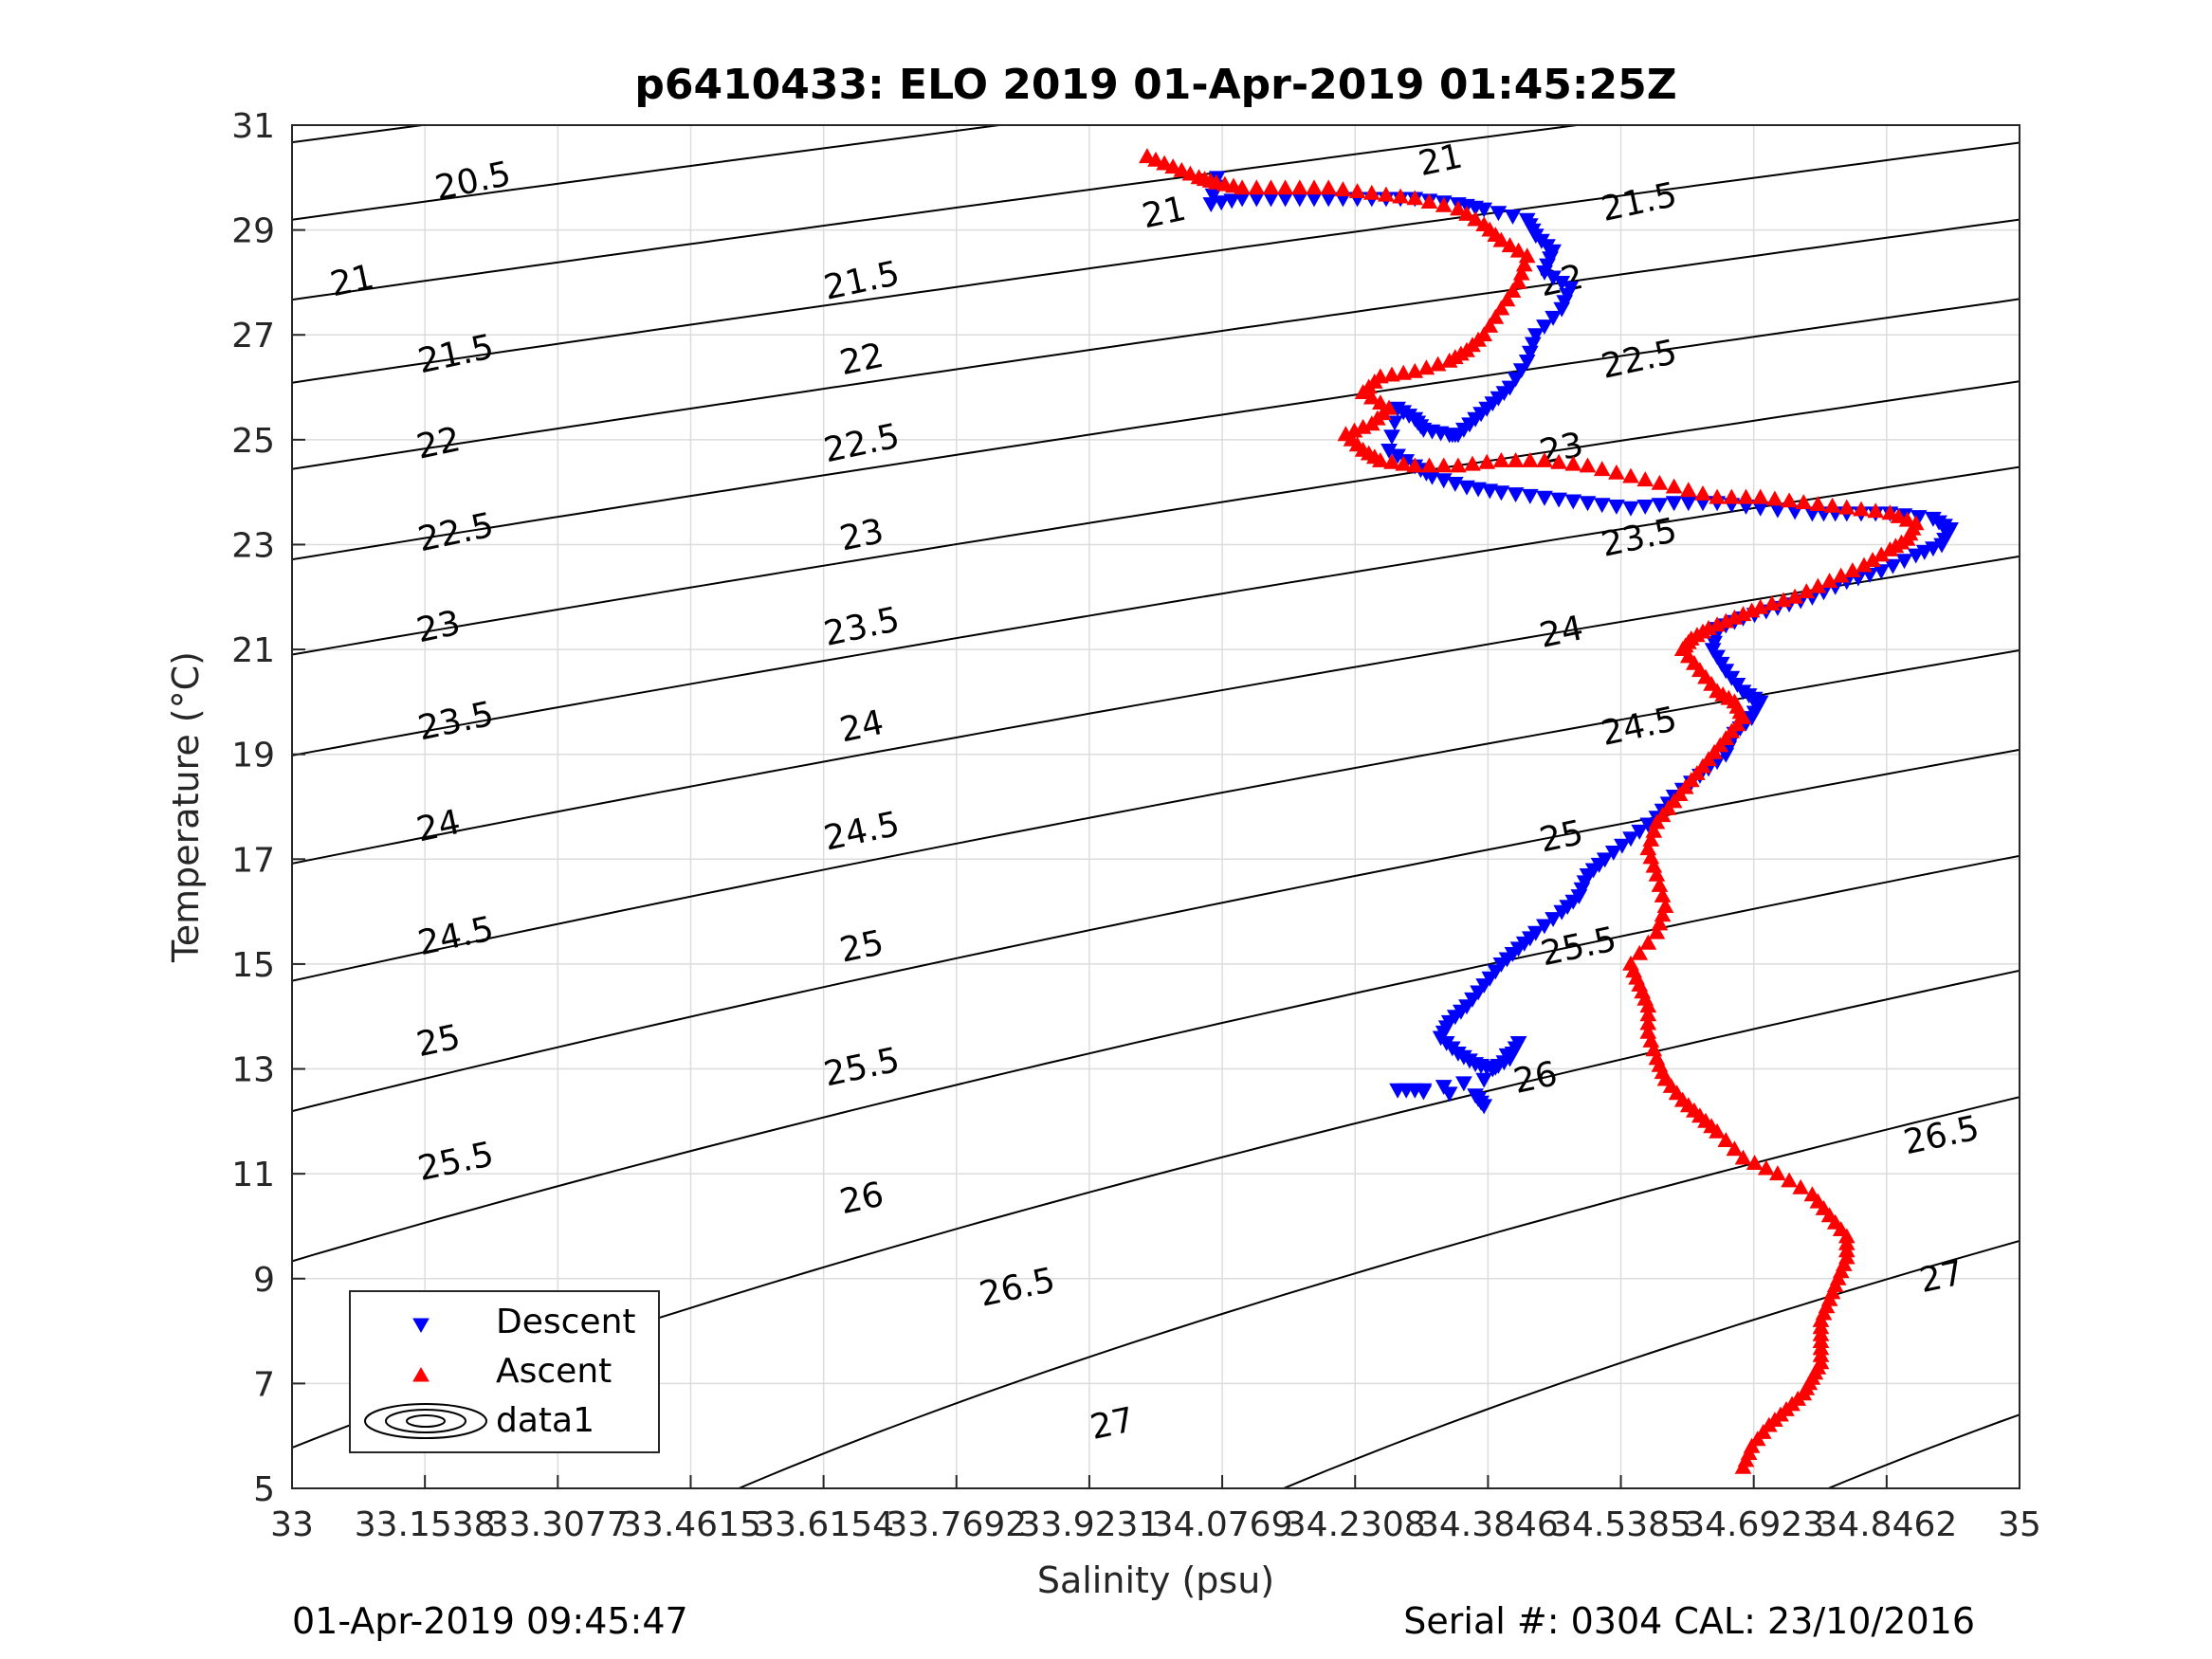 The image size is (2212, 1659). Describe the element at coordinates (253, 441) in the screenshot. I see `y-tick-label: 25` at that location.